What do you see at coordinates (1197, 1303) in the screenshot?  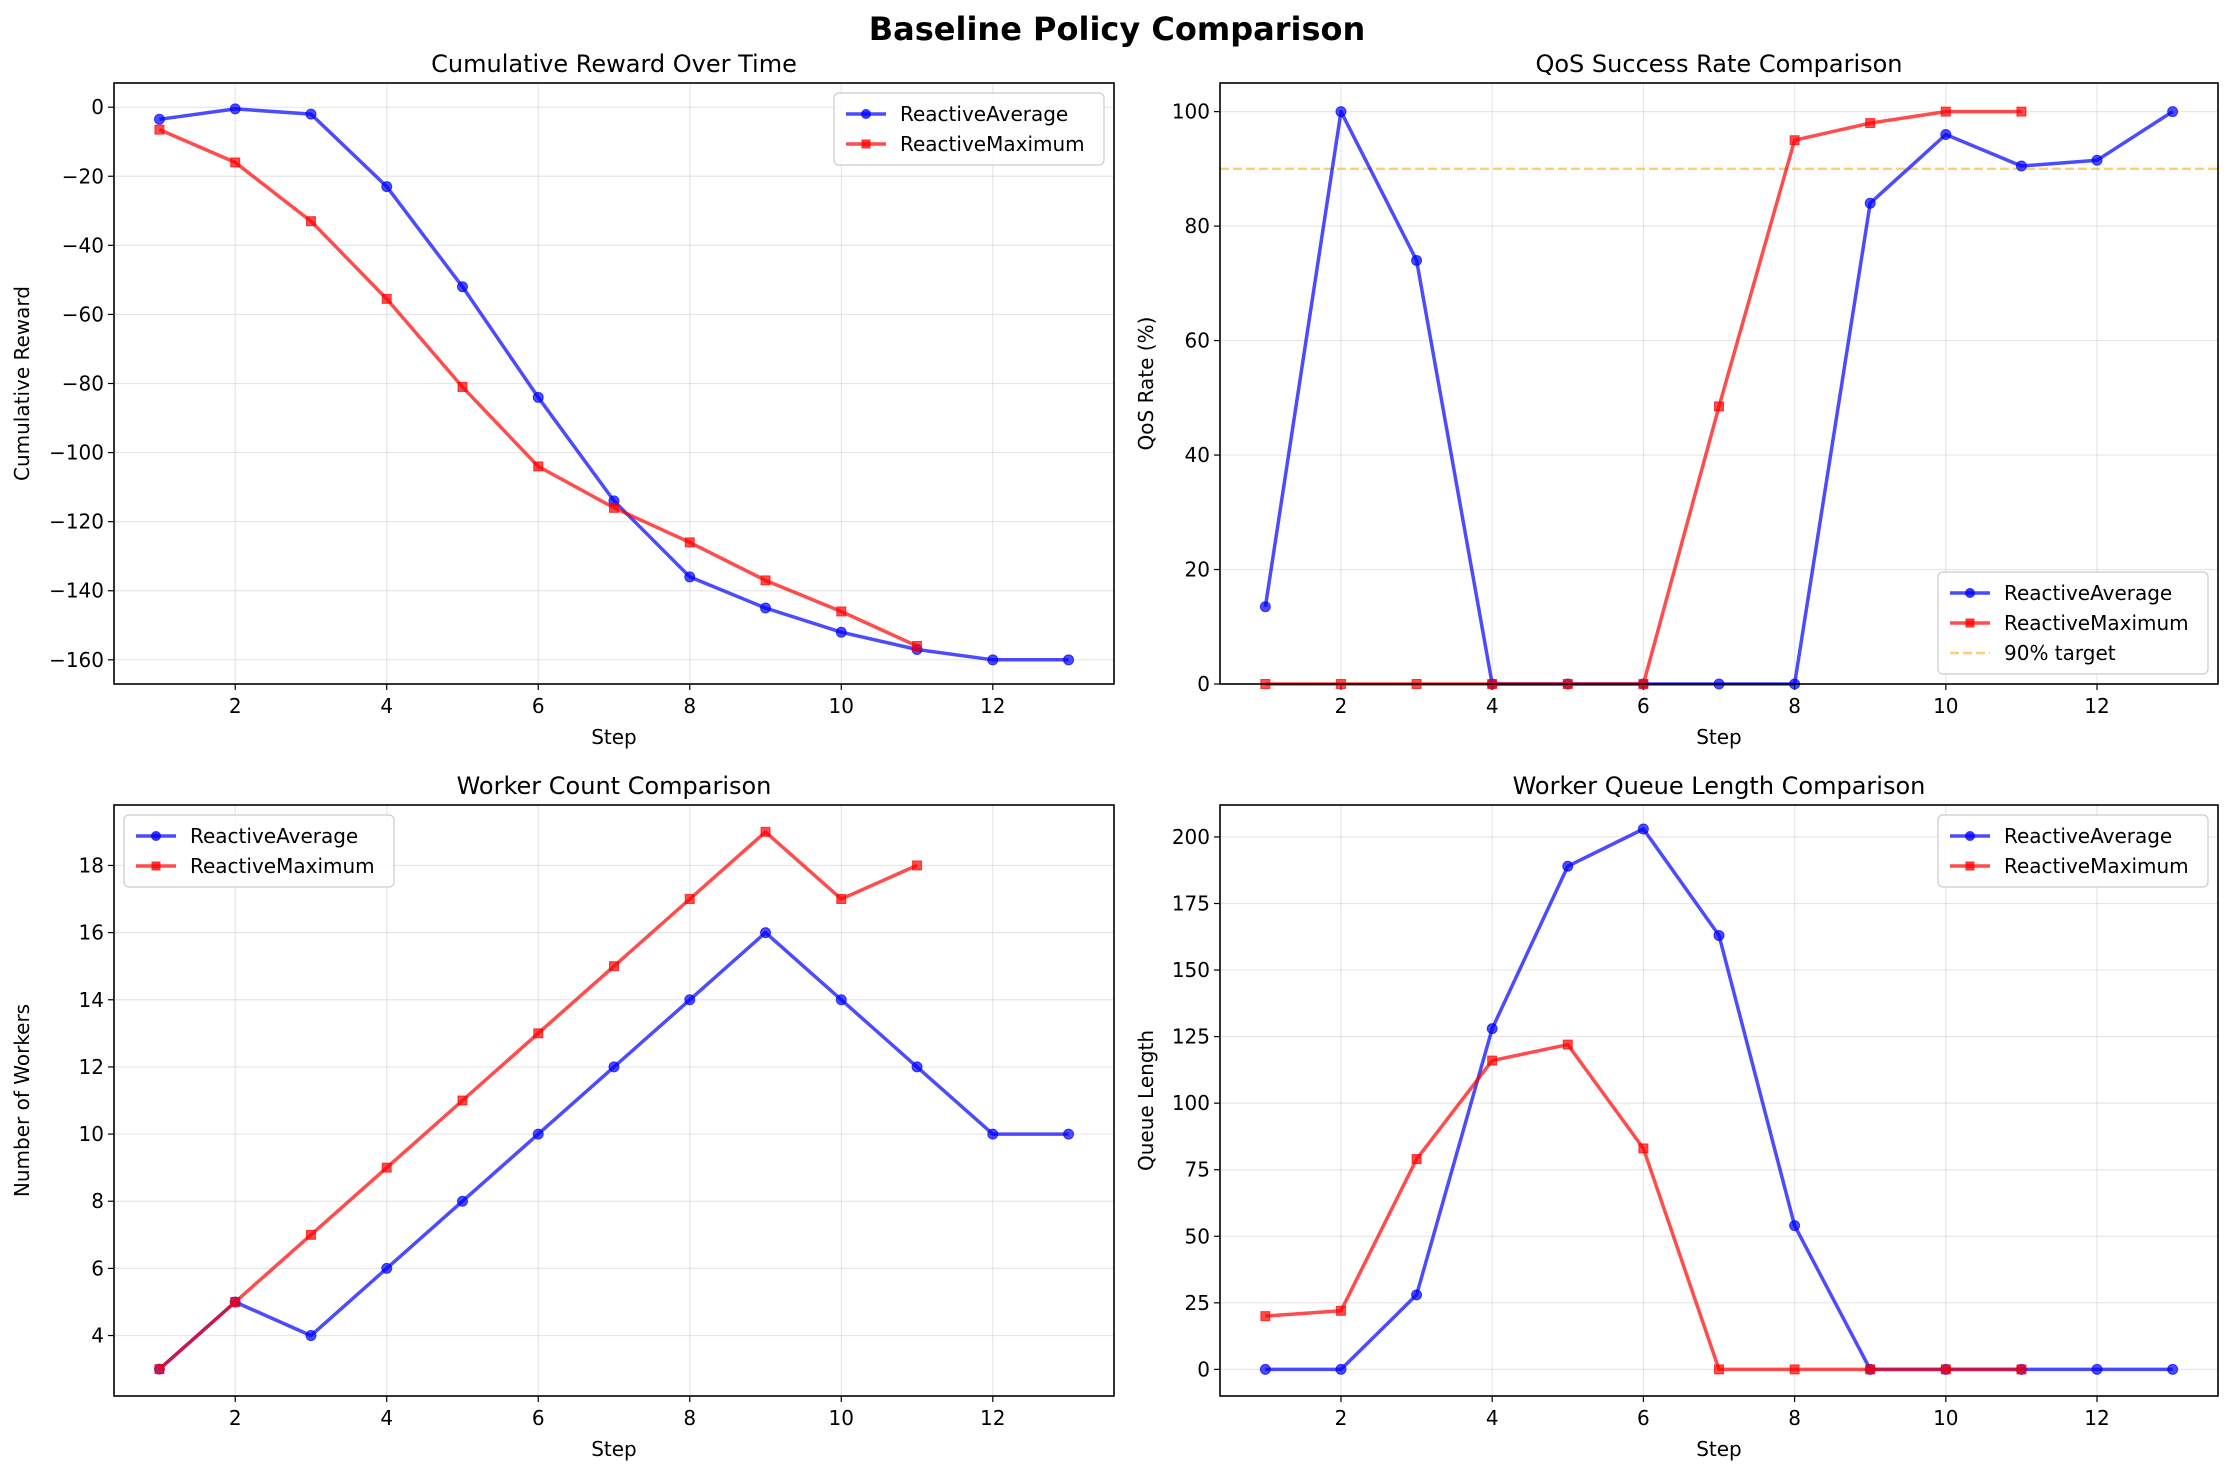 I see `y-tick-label: 25` at bounding box center [1197, 1303].